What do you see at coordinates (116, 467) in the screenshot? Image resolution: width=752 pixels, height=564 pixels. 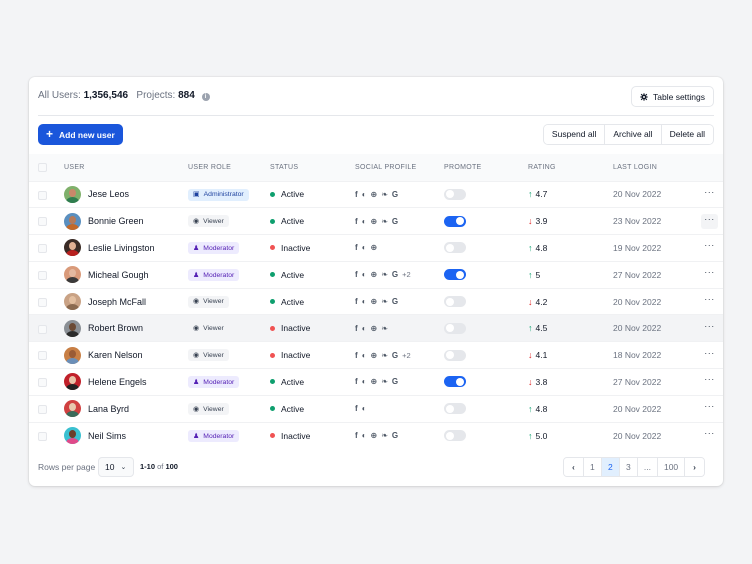 I see `rows-per-page-select: 10 ⌄` at bounding box center [116, 467].